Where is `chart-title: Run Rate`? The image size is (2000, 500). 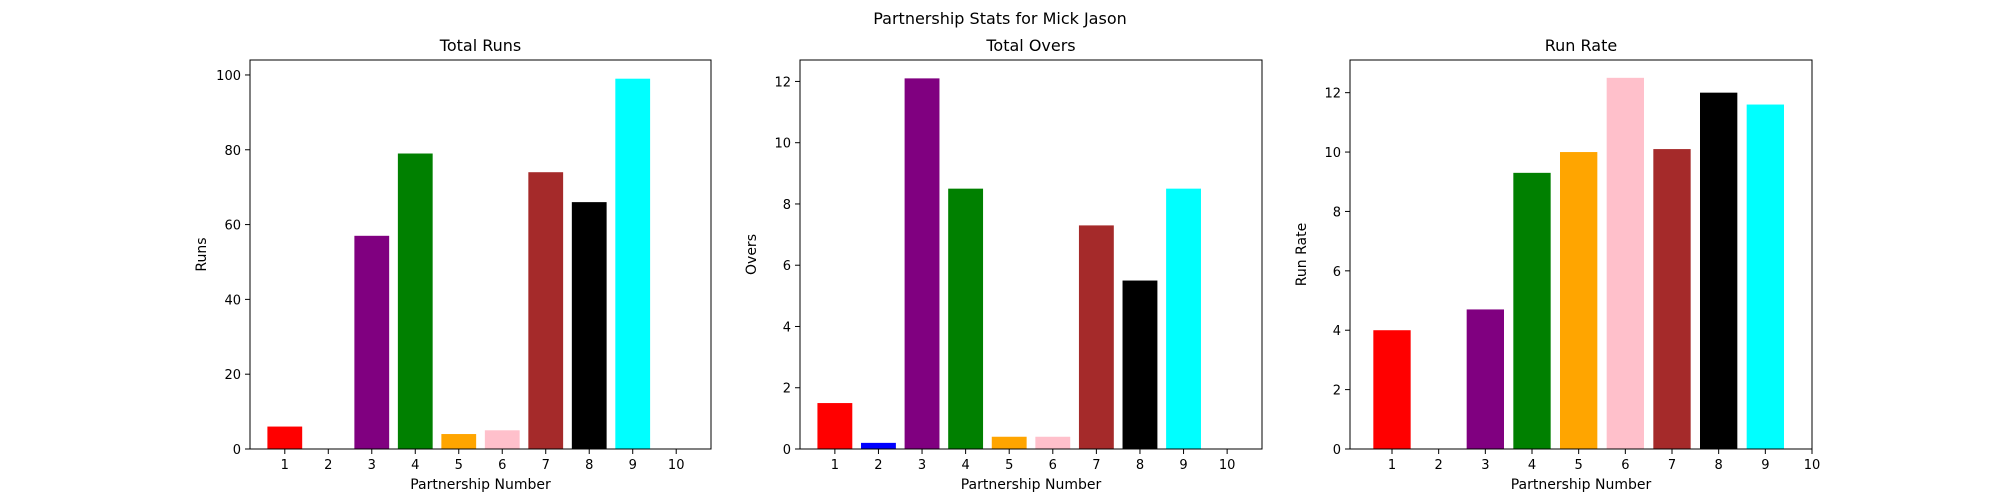 chart-title: Run Rate is located at coordinates (1581, 45).